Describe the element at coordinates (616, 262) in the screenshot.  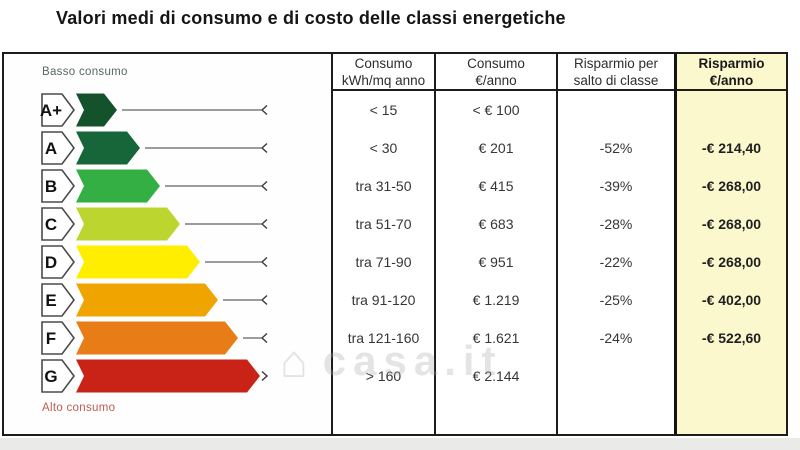
I see `cell-D-risparmio_pct: -22%` at that location.